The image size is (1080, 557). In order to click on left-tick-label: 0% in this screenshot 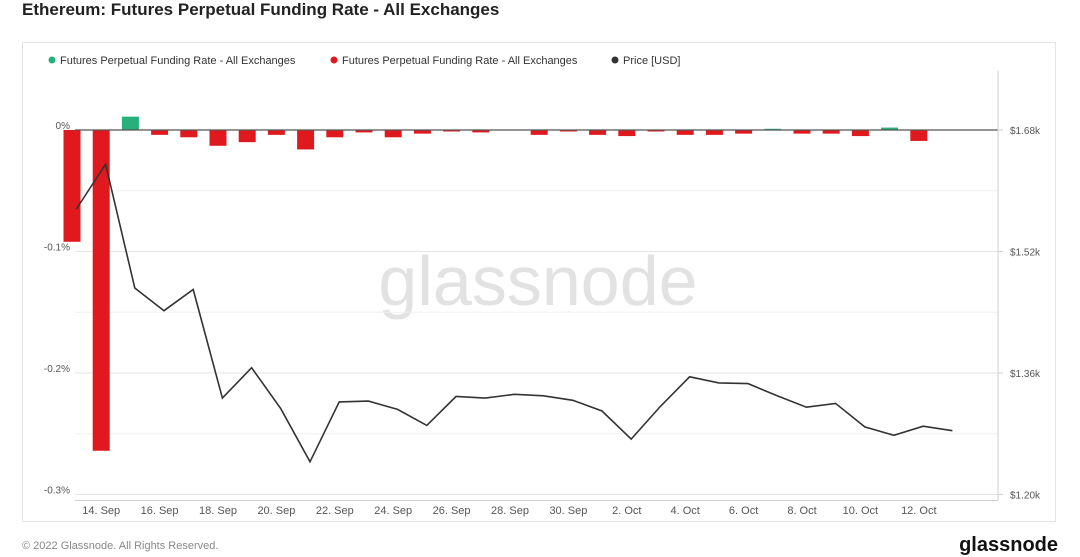, I will do `click(63, 126)`.